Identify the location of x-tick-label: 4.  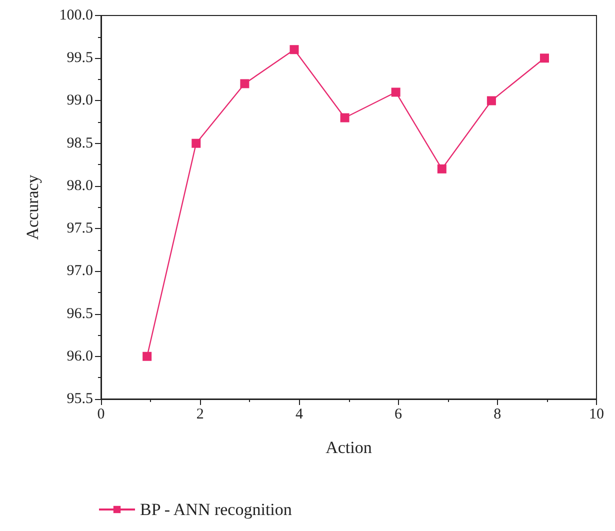
(299, 414).